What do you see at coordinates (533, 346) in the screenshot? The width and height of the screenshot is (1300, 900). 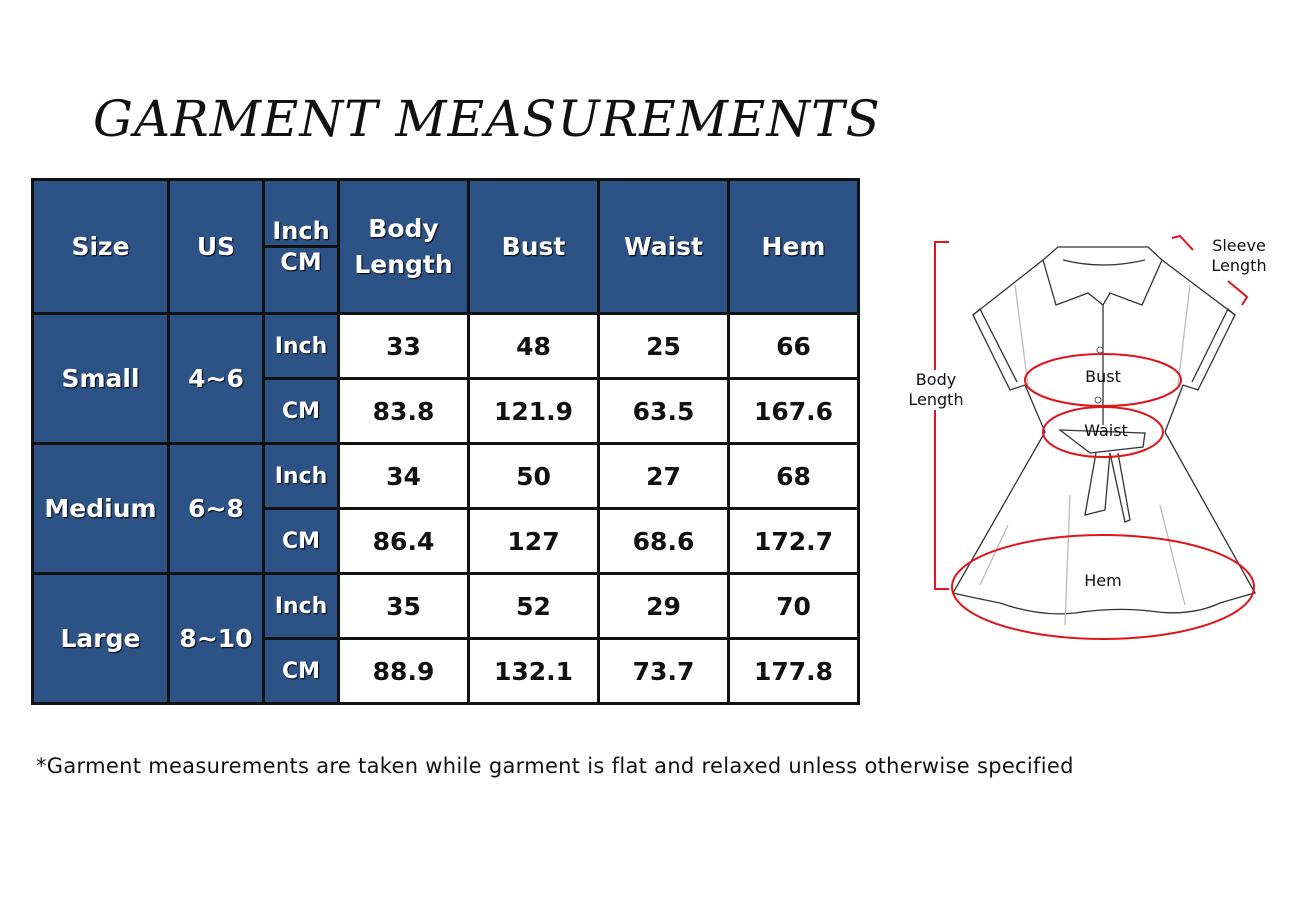 I see `bust-cell: 48` at bounding box center [533, 346].